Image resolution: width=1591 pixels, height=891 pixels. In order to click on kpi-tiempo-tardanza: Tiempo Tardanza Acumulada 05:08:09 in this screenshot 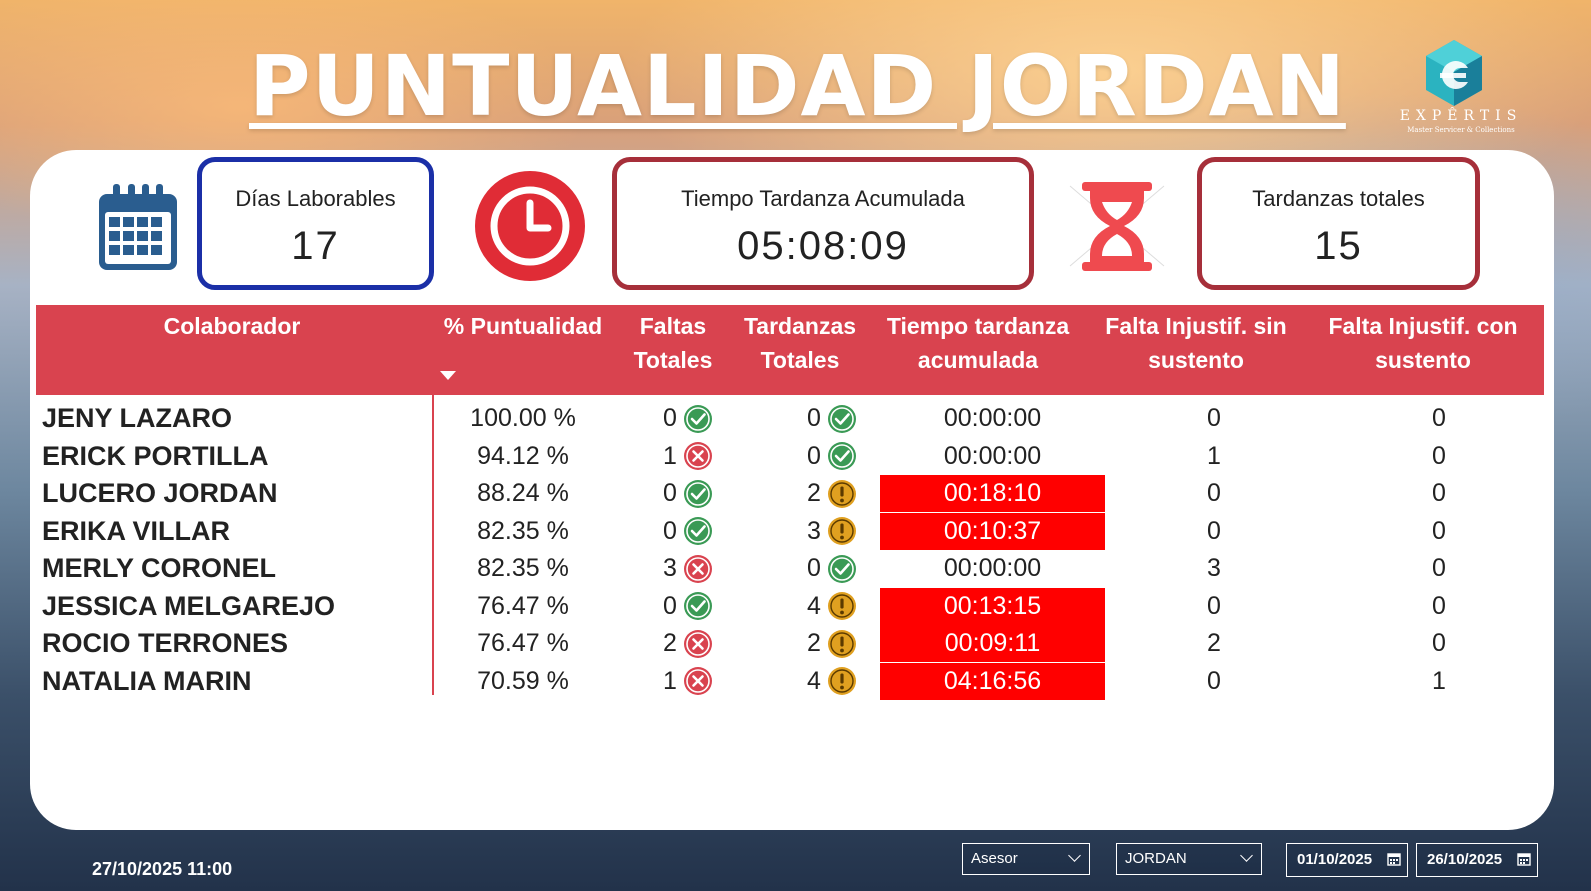, I will do `click(823, 223)`.